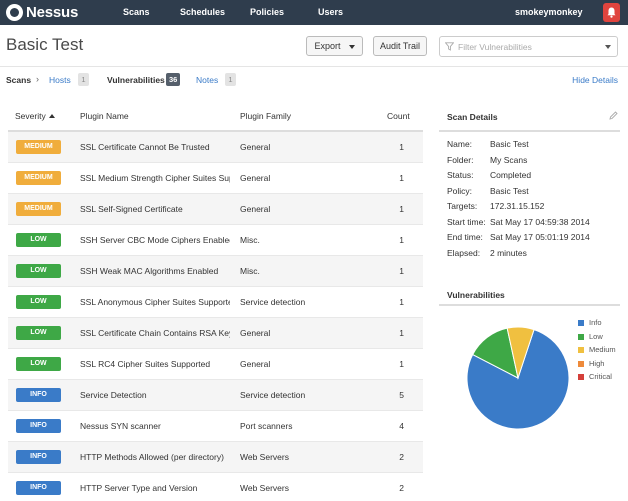  Describe the element at coordinates (602, 349) in the screenshot. I see `legend-label: Medium` at that location.